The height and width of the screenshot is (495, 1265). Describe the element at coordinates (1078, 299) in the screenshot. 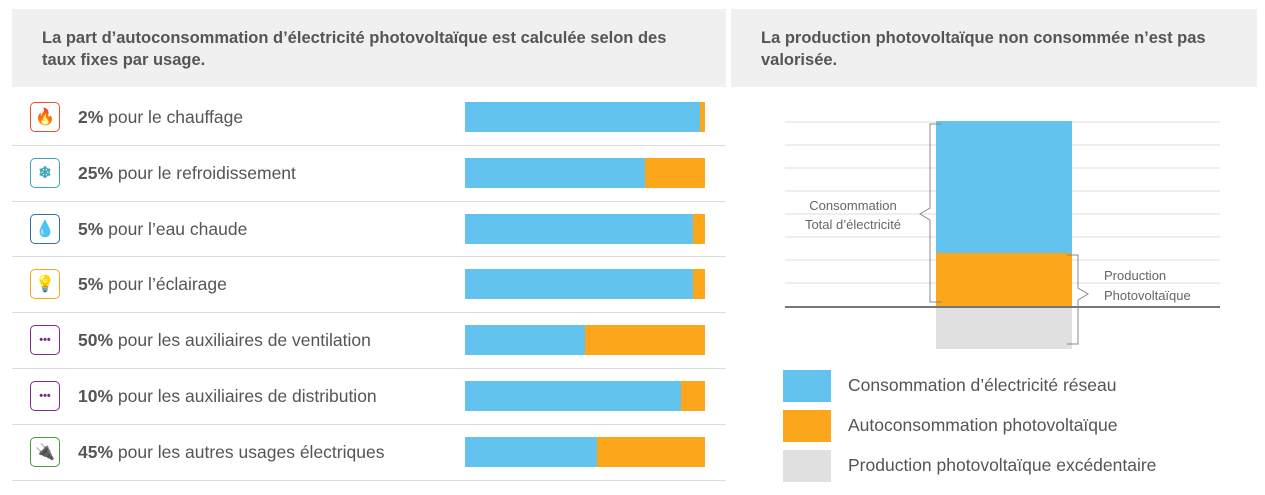

I see `production-brace` at that location.